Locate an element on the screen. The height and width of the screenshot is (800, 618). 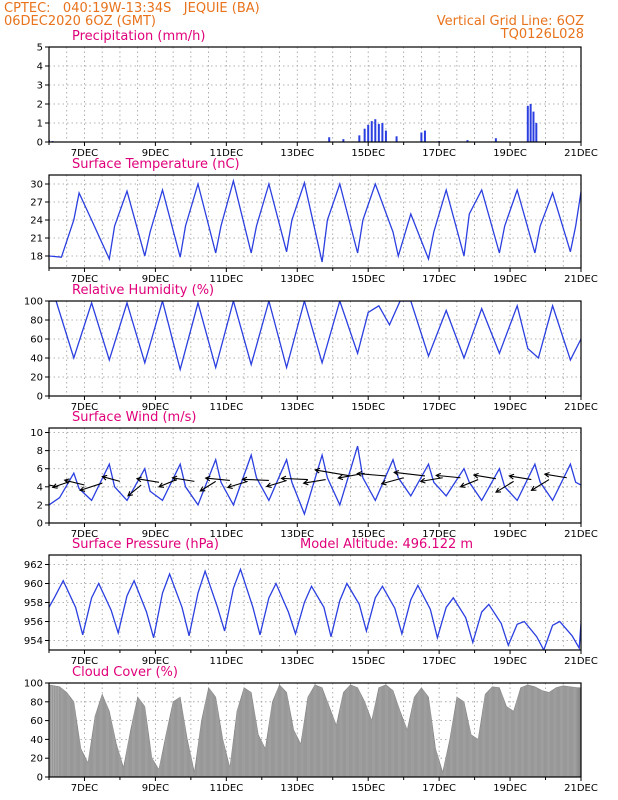
cloud-cover-xtick-label: 19DEC is located at coordinates (510, 788).